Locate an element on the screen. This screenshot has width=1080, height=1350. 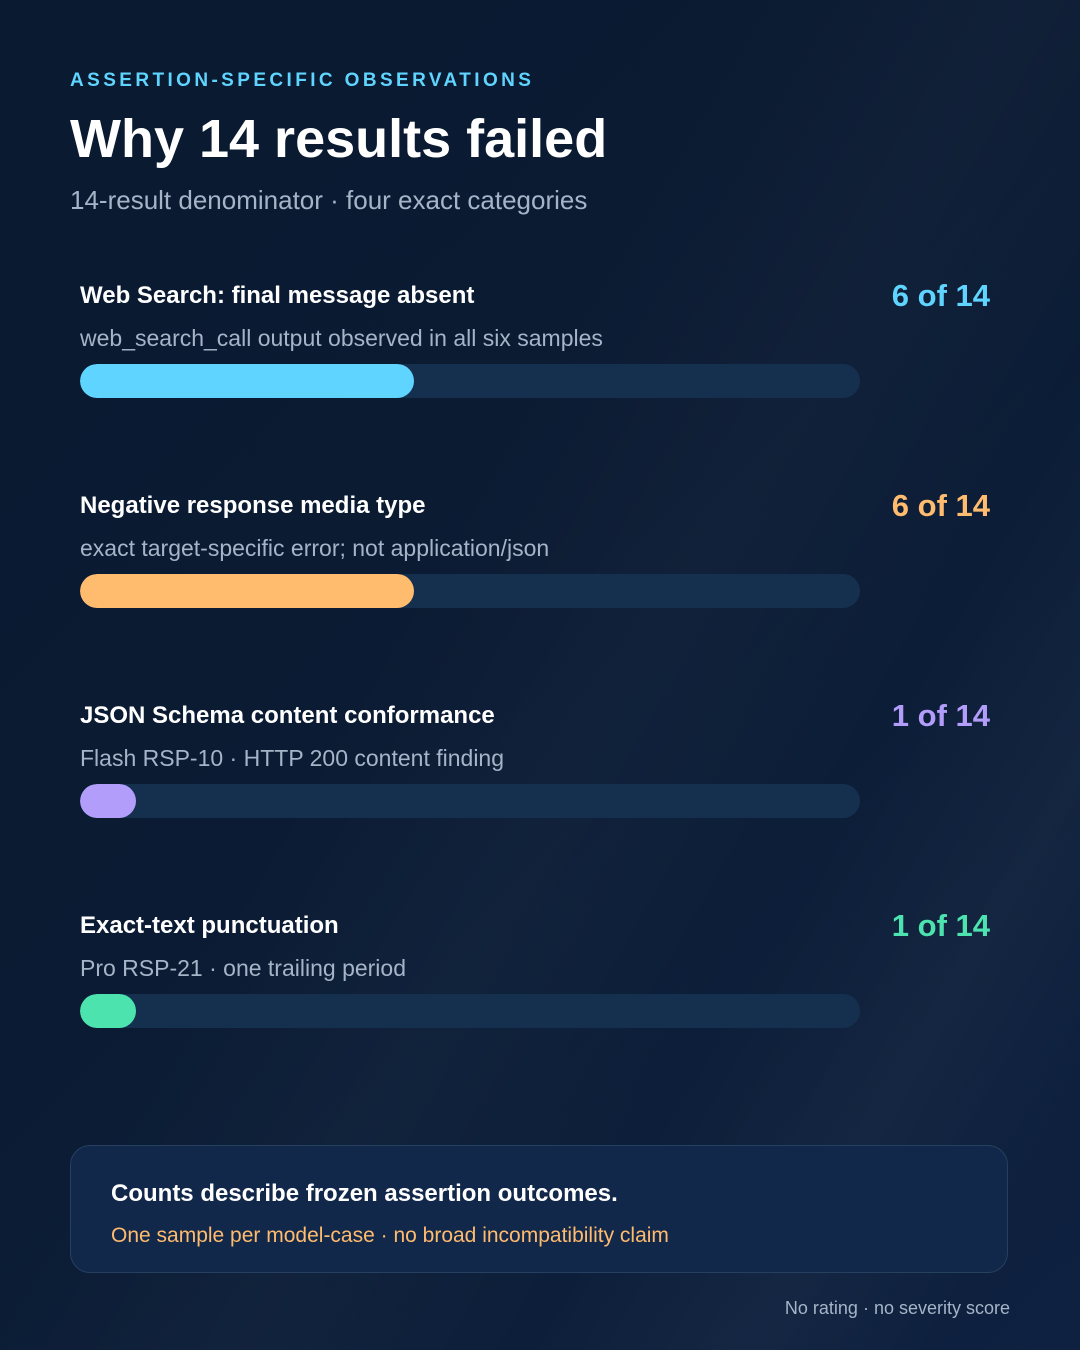
category-label: Exact-text punctuation is located at coordinates (209, 925).